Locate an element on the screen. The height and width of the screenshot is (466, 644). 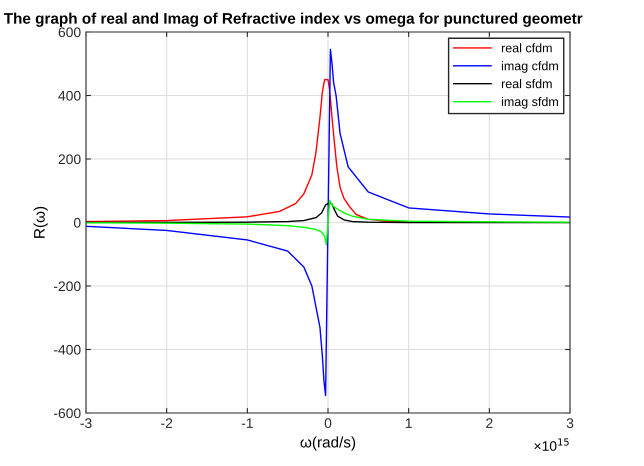
legend-label: imag sfdm is located at coordinates (530, 102).